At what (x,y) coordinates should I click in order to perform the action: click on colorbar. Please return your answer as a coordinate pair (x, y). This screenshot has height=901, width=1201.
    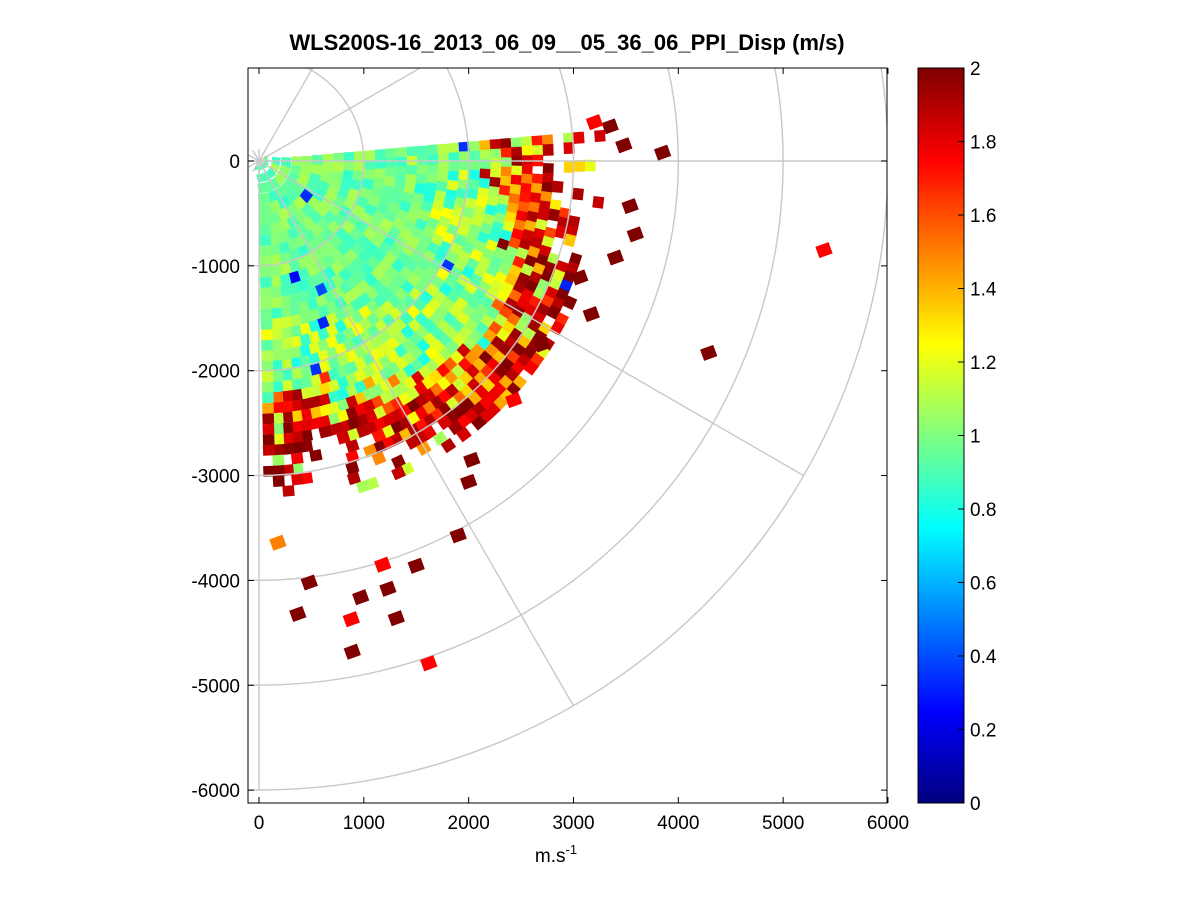
    Looking at the image, I should click on (941, 435).